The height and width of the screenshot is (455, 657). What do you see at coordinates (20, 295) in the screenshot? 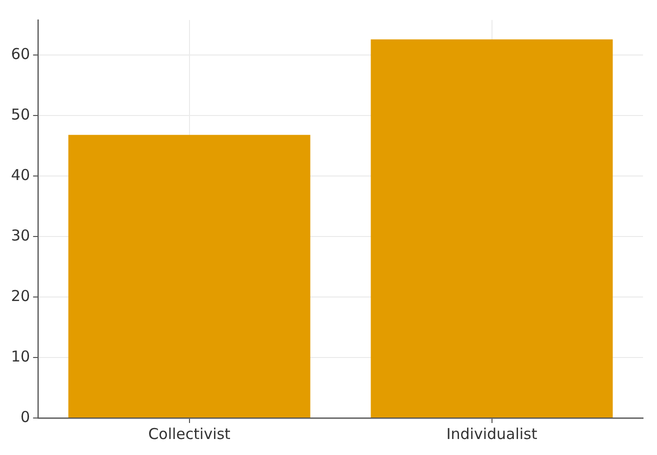
I see `y-tick-label: 20` at bounding box center [20, 295].